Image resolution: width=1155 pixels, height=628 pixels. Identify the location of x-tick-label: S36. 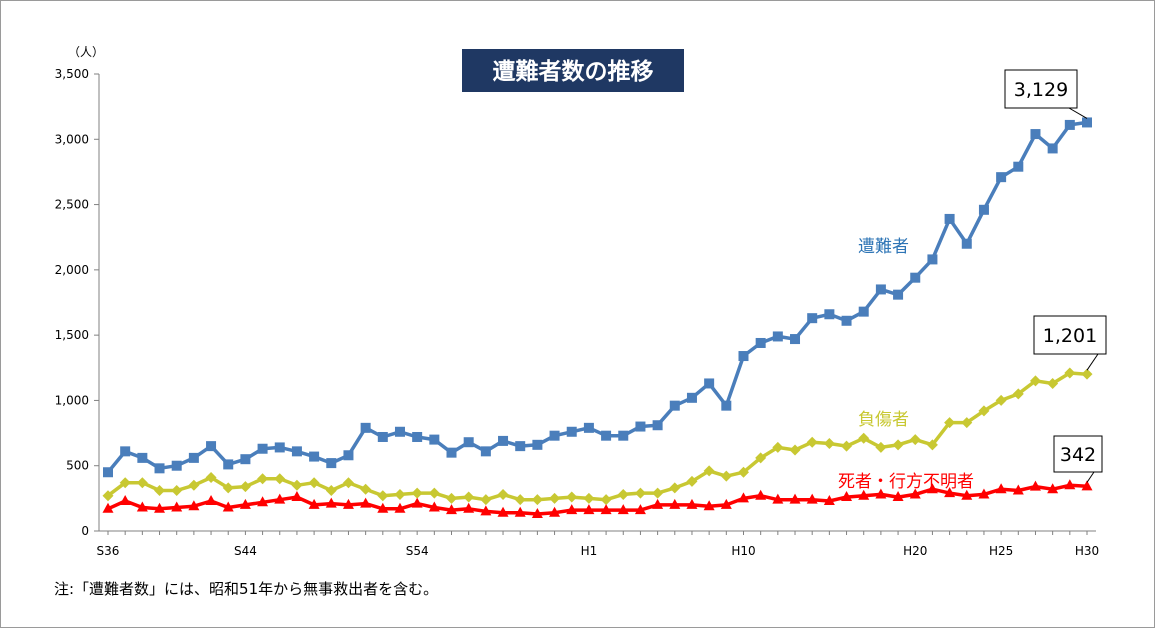
(108, 551).